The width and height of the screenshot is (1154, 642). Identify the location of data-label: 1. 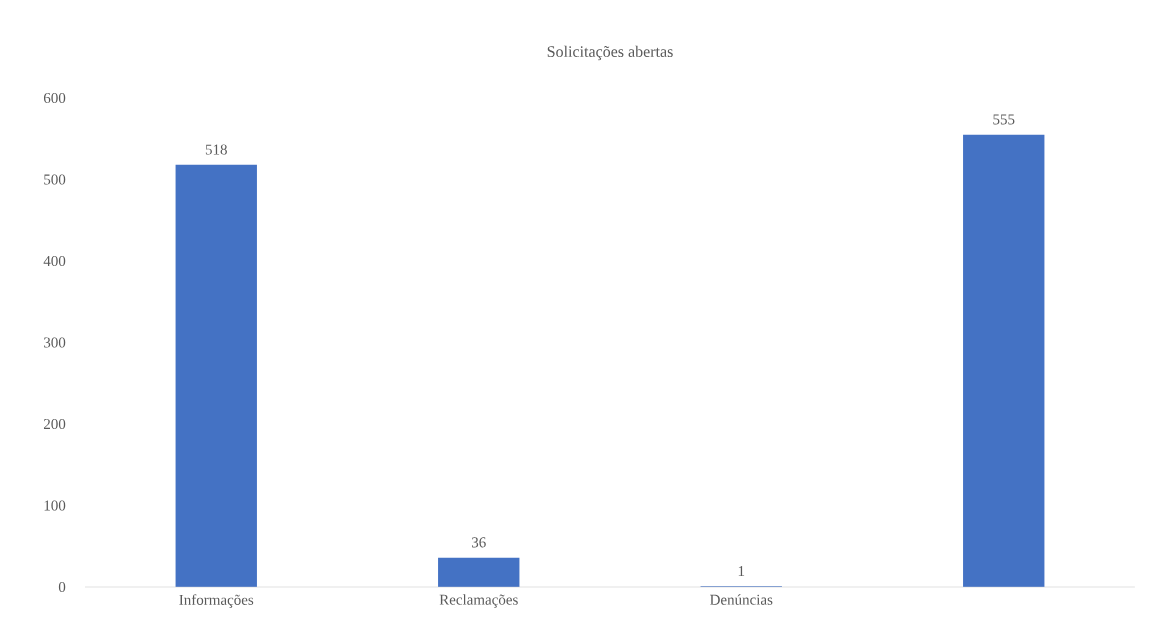
(741, 571).